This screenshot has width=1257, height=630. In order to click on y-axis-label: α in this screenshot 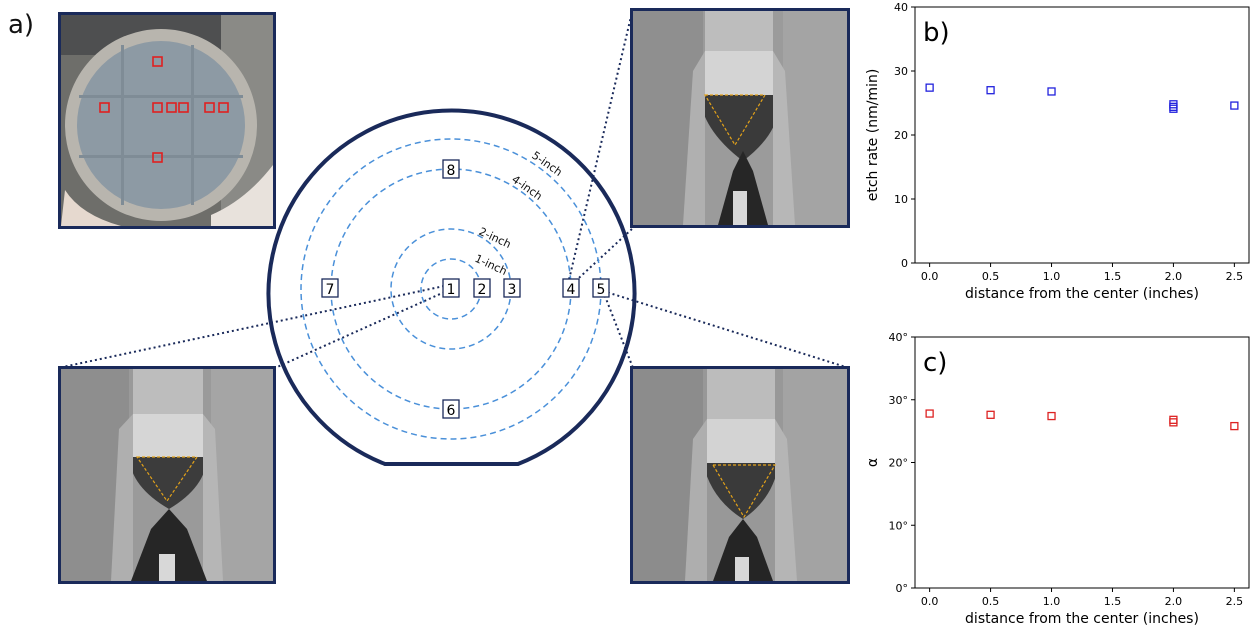, I will do `click(873, 462)`.